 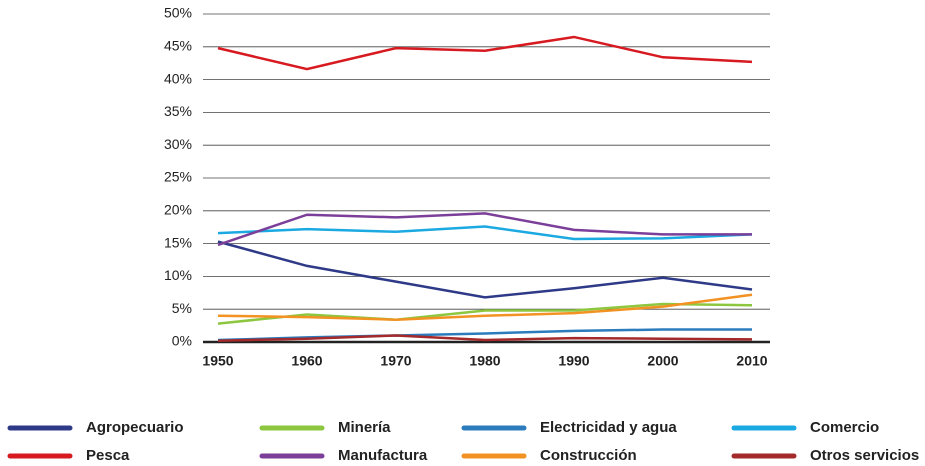 I want to click on legend-label: Construcción, so click(x=588, y=455).